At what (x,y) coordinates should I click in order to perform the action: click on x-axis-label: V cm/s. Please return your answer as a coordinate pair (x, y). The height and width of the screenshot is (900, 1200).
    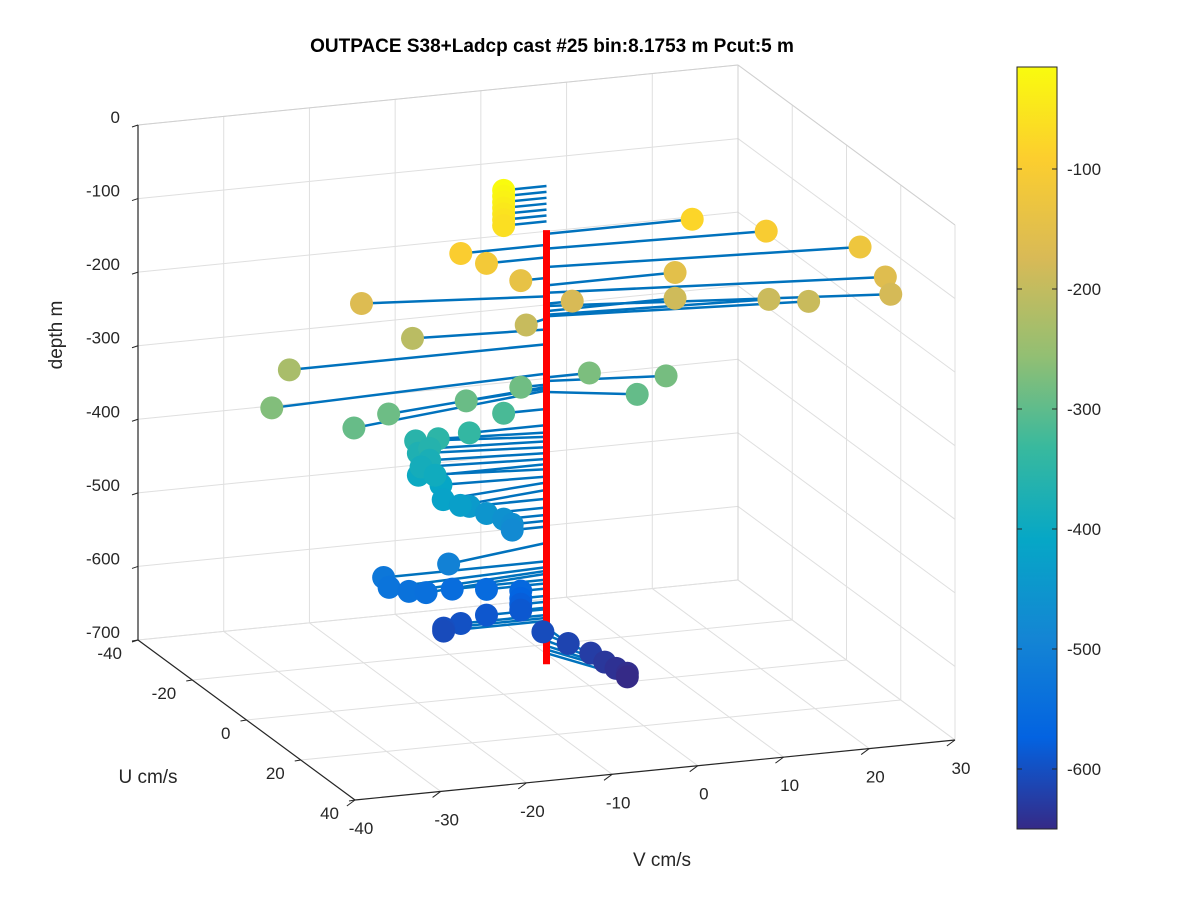
    Looking at the image, I should click on (662, 860).